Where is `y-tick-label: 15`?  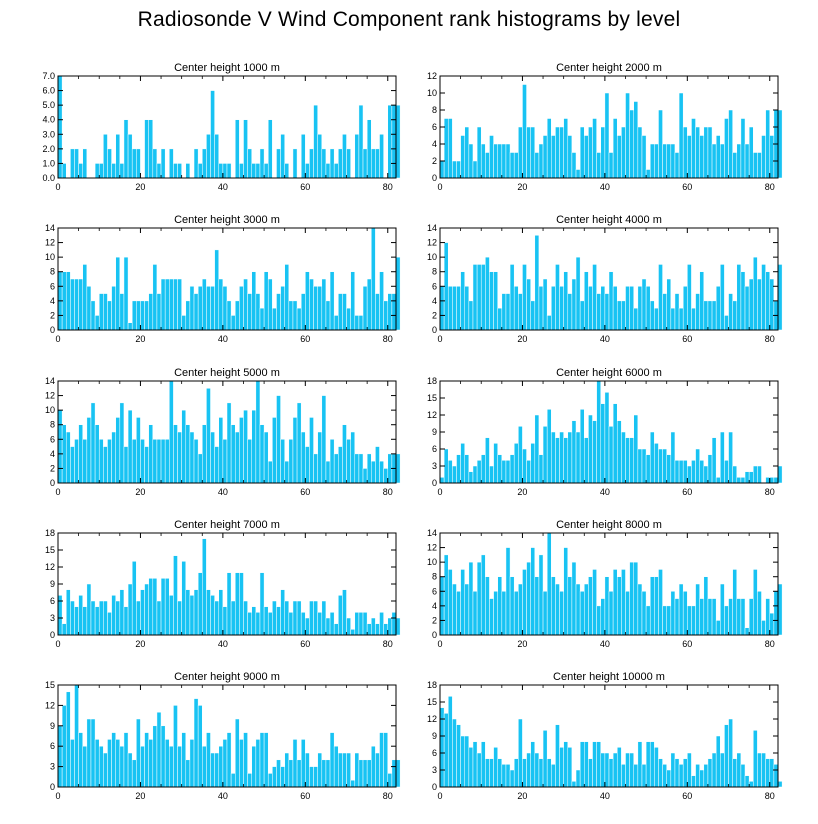 y-tick-label: 15 is located at coordinates (432, 702).